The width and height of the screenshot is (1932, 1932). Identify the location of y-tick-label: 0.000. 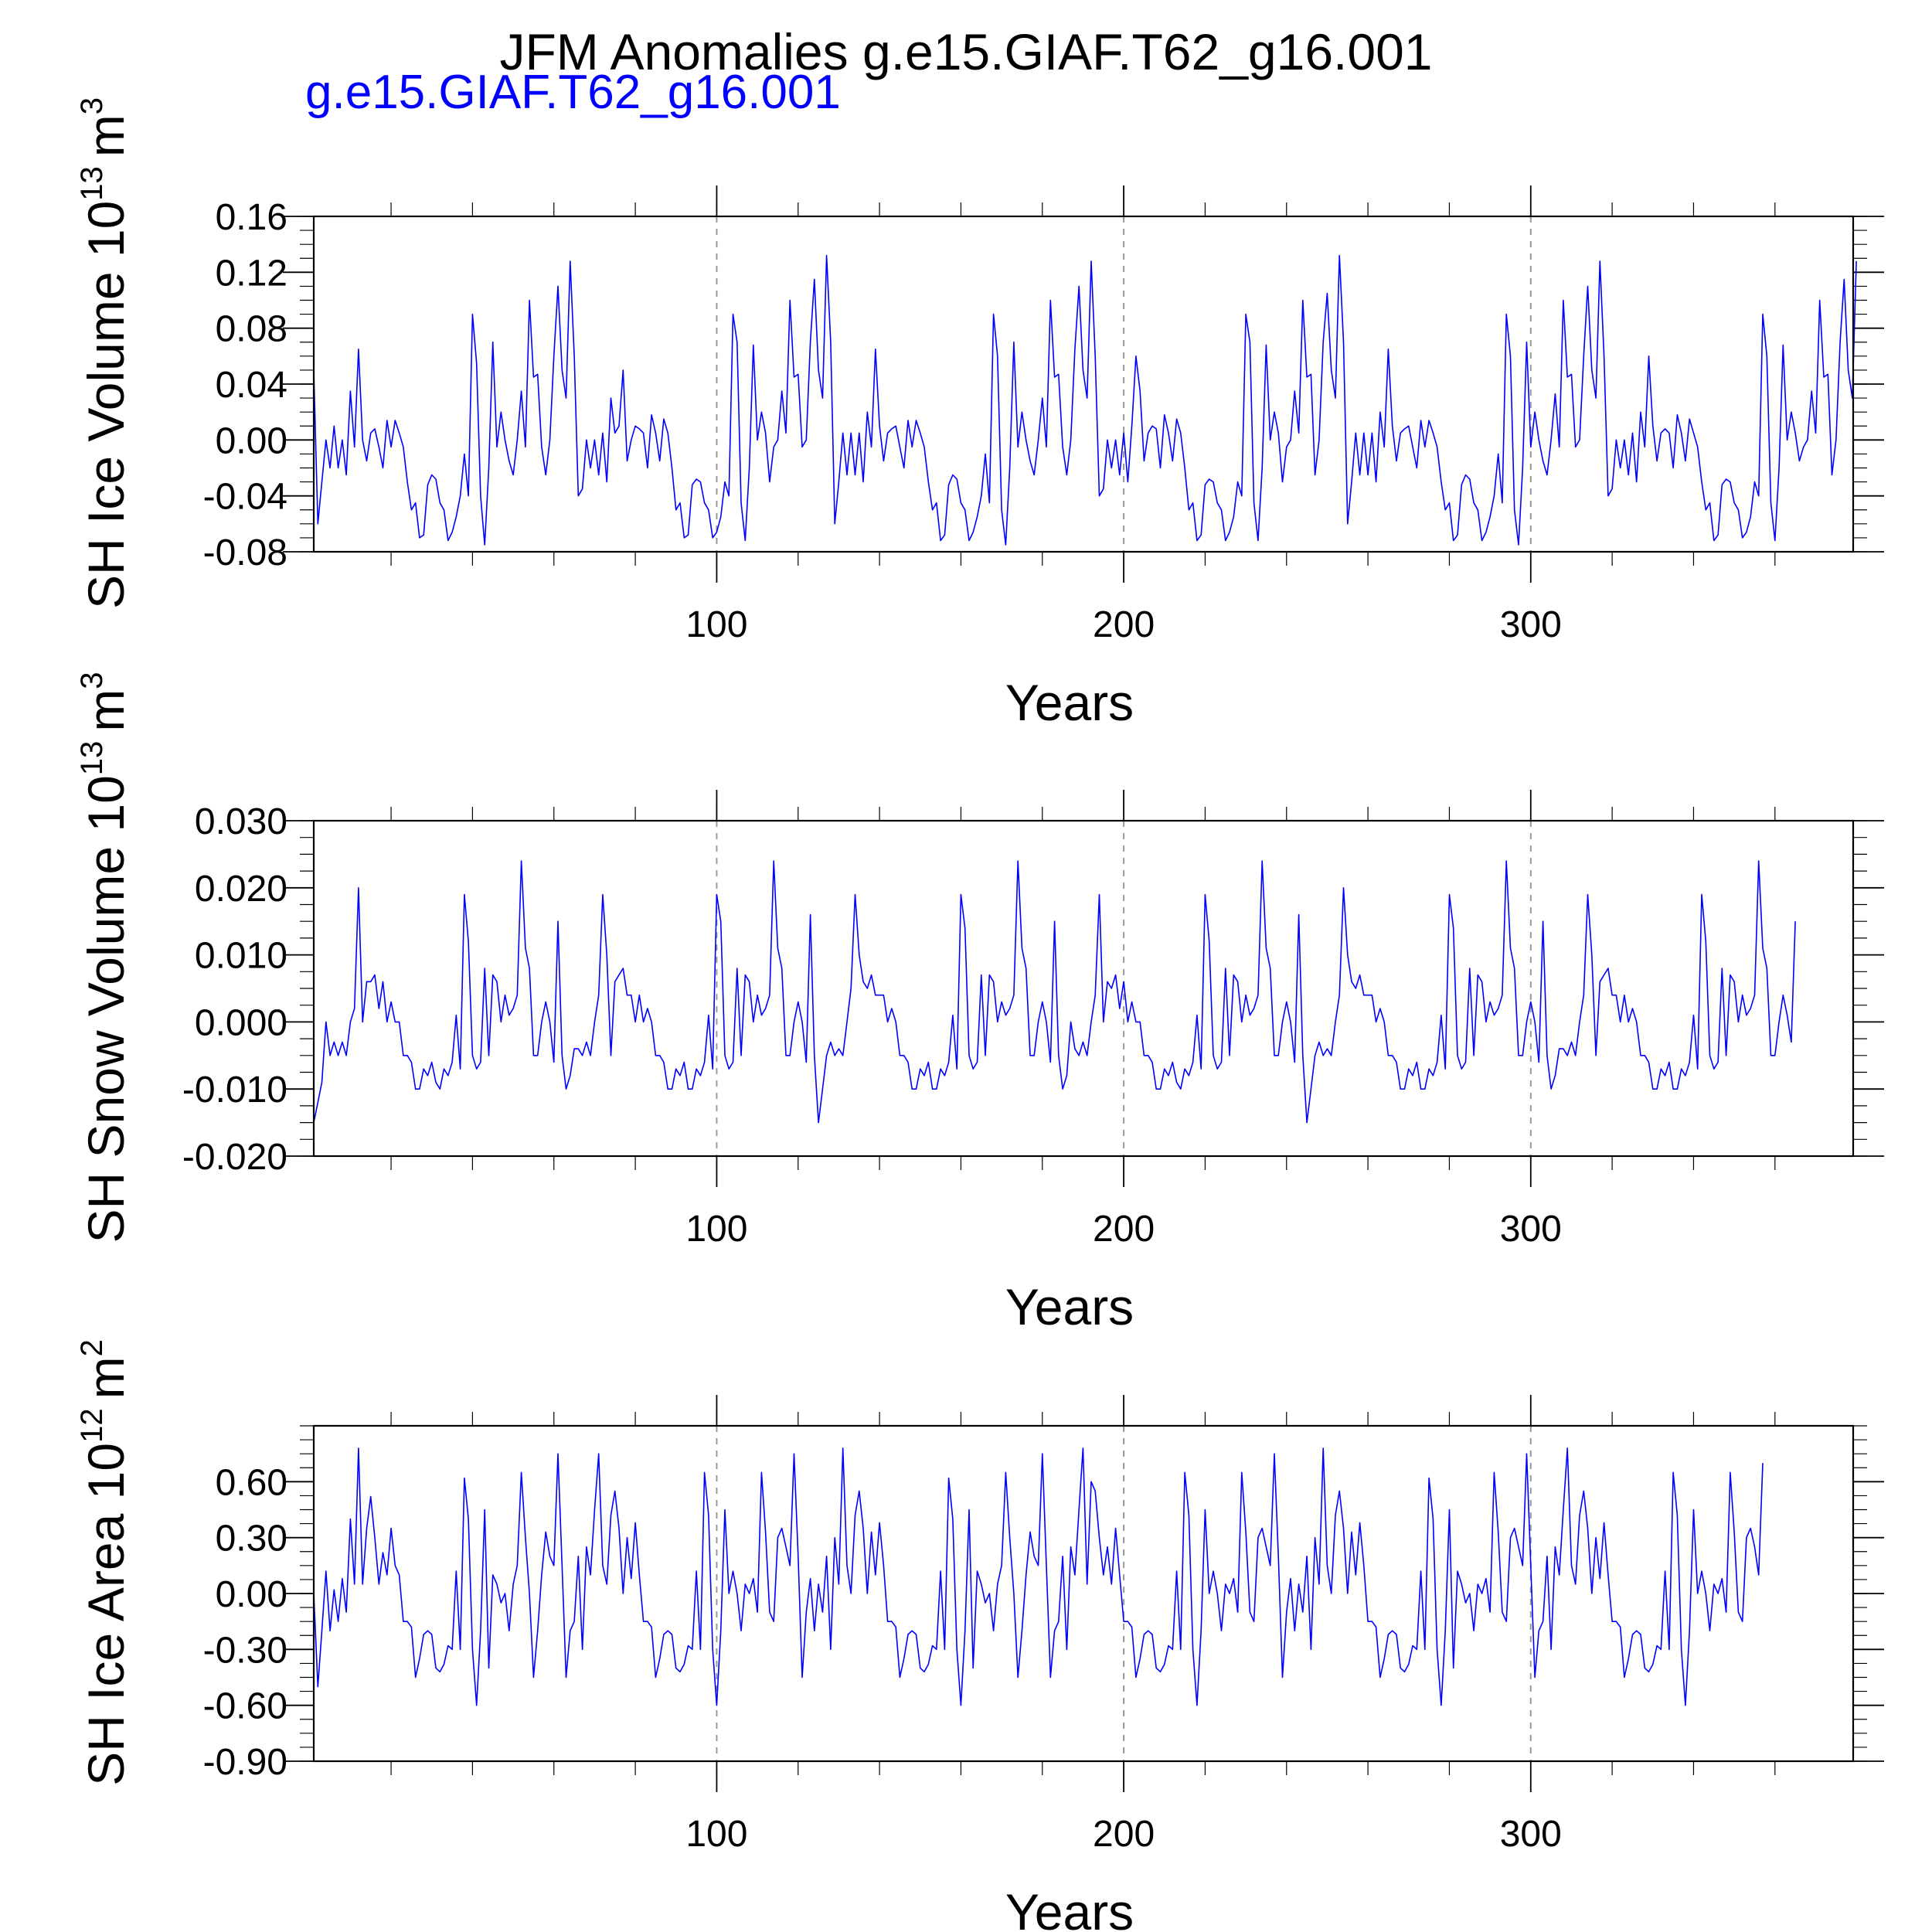
(241, 1022).